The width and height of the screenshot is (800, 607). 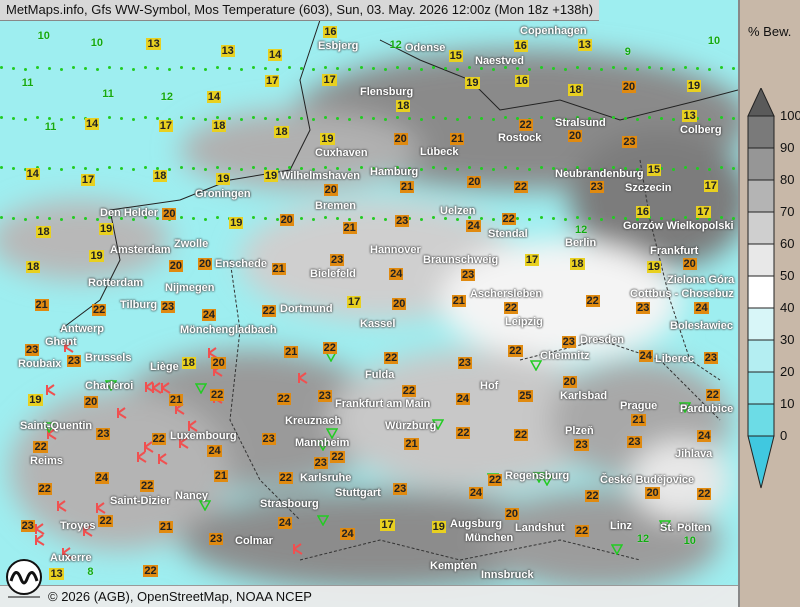 I want to click on city-label: Bolesławiec, so click(x=701, y=326).